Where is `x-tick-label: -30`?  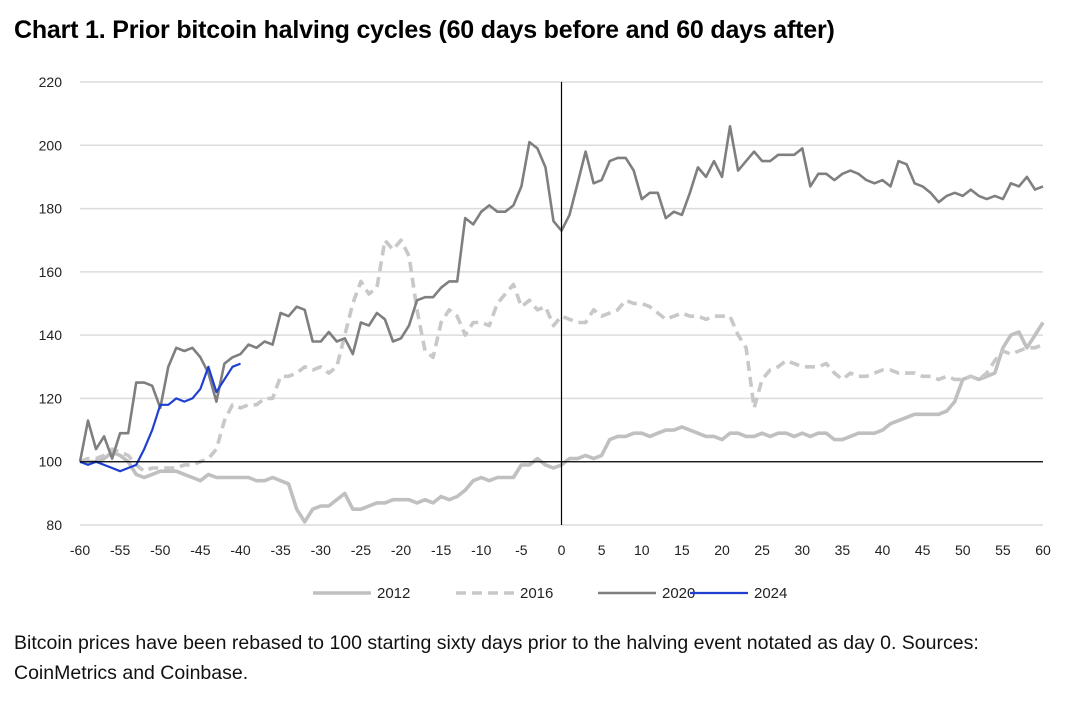 x-tick-label: -30 is located at coordinates (321, 550).